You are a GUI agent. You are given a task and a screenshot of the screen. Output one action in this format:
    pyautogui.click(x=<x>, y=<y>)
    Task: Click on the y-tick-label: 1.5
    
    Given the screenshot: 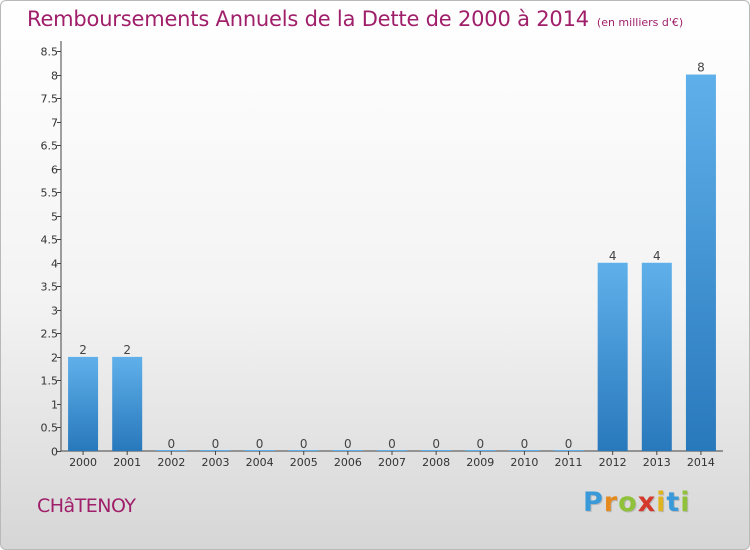 What is the action you would take?
    pyautogui.click(x=50, y=381)
    